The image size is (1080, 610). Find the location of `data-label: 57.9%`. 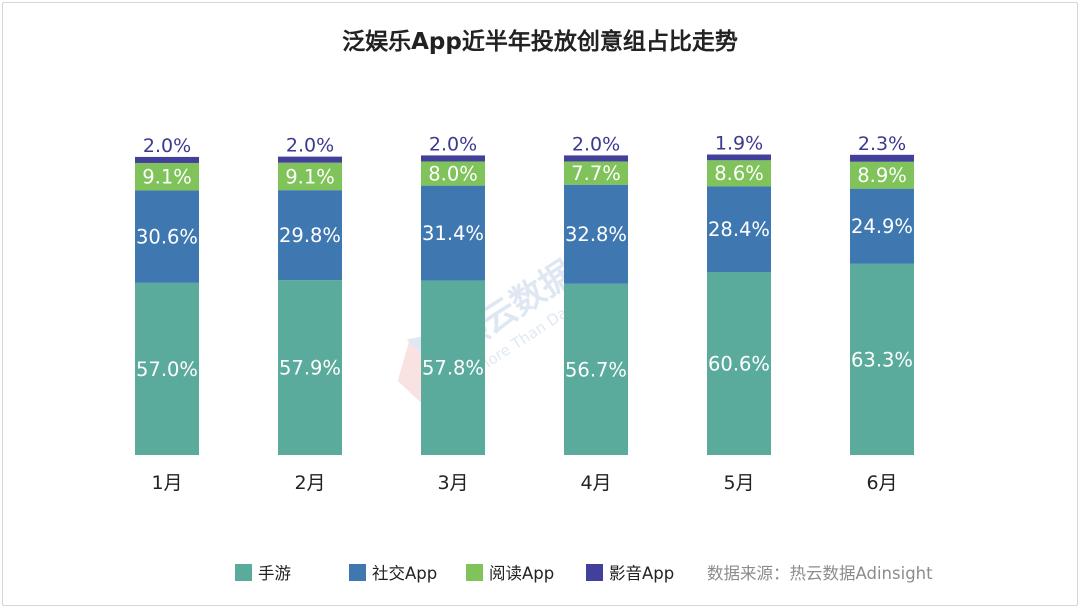

data-label: 57.9% is located at coordinates (310, 368).